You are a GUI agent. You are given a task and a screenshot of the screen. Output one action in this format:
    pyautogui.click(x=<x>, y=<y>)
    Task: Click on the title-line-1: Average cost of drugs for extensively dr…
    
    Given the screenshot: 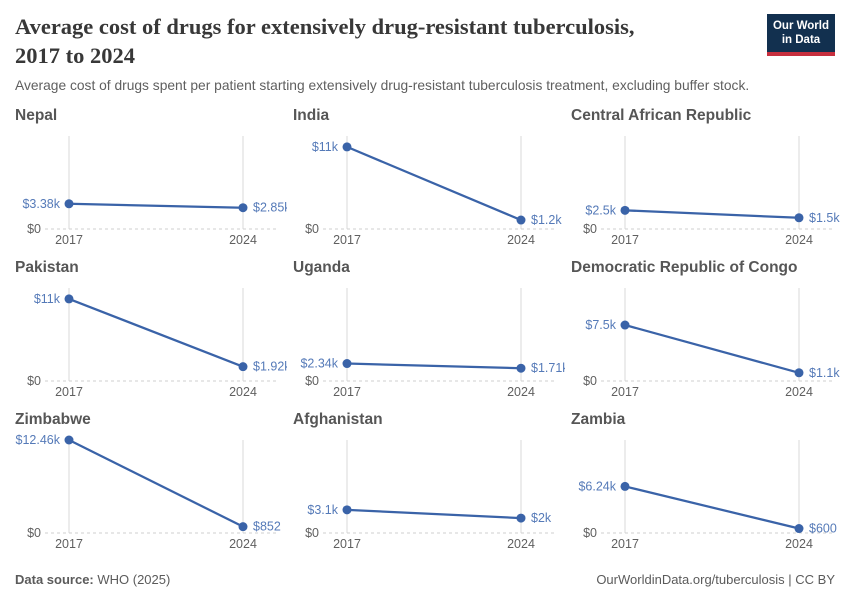 What is the action you would take?
    pyautogui.click(x=325, y=26)
    